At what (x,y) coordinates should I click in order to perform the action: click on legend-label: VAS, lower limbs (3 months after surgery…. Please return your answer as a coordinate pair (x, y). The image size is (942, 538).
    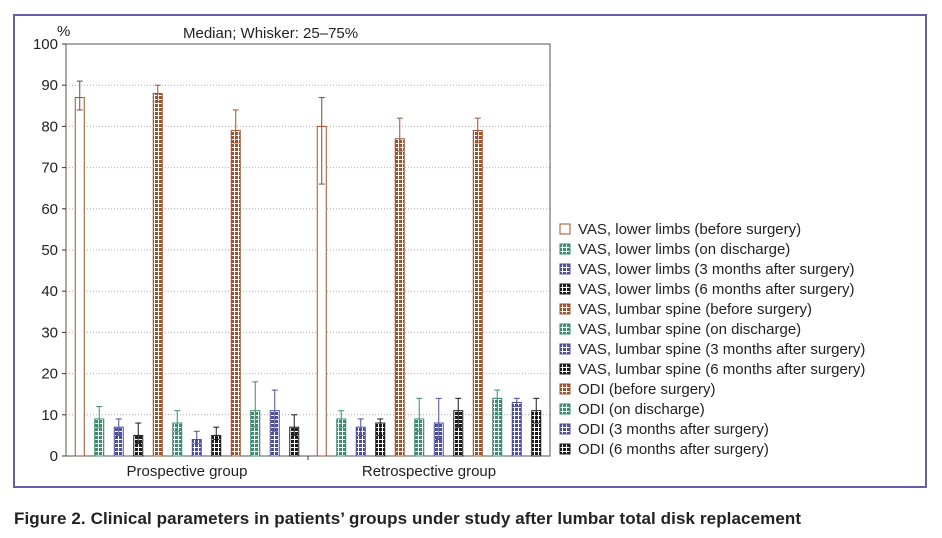
    Looking at the image, I should click on (716, 269).